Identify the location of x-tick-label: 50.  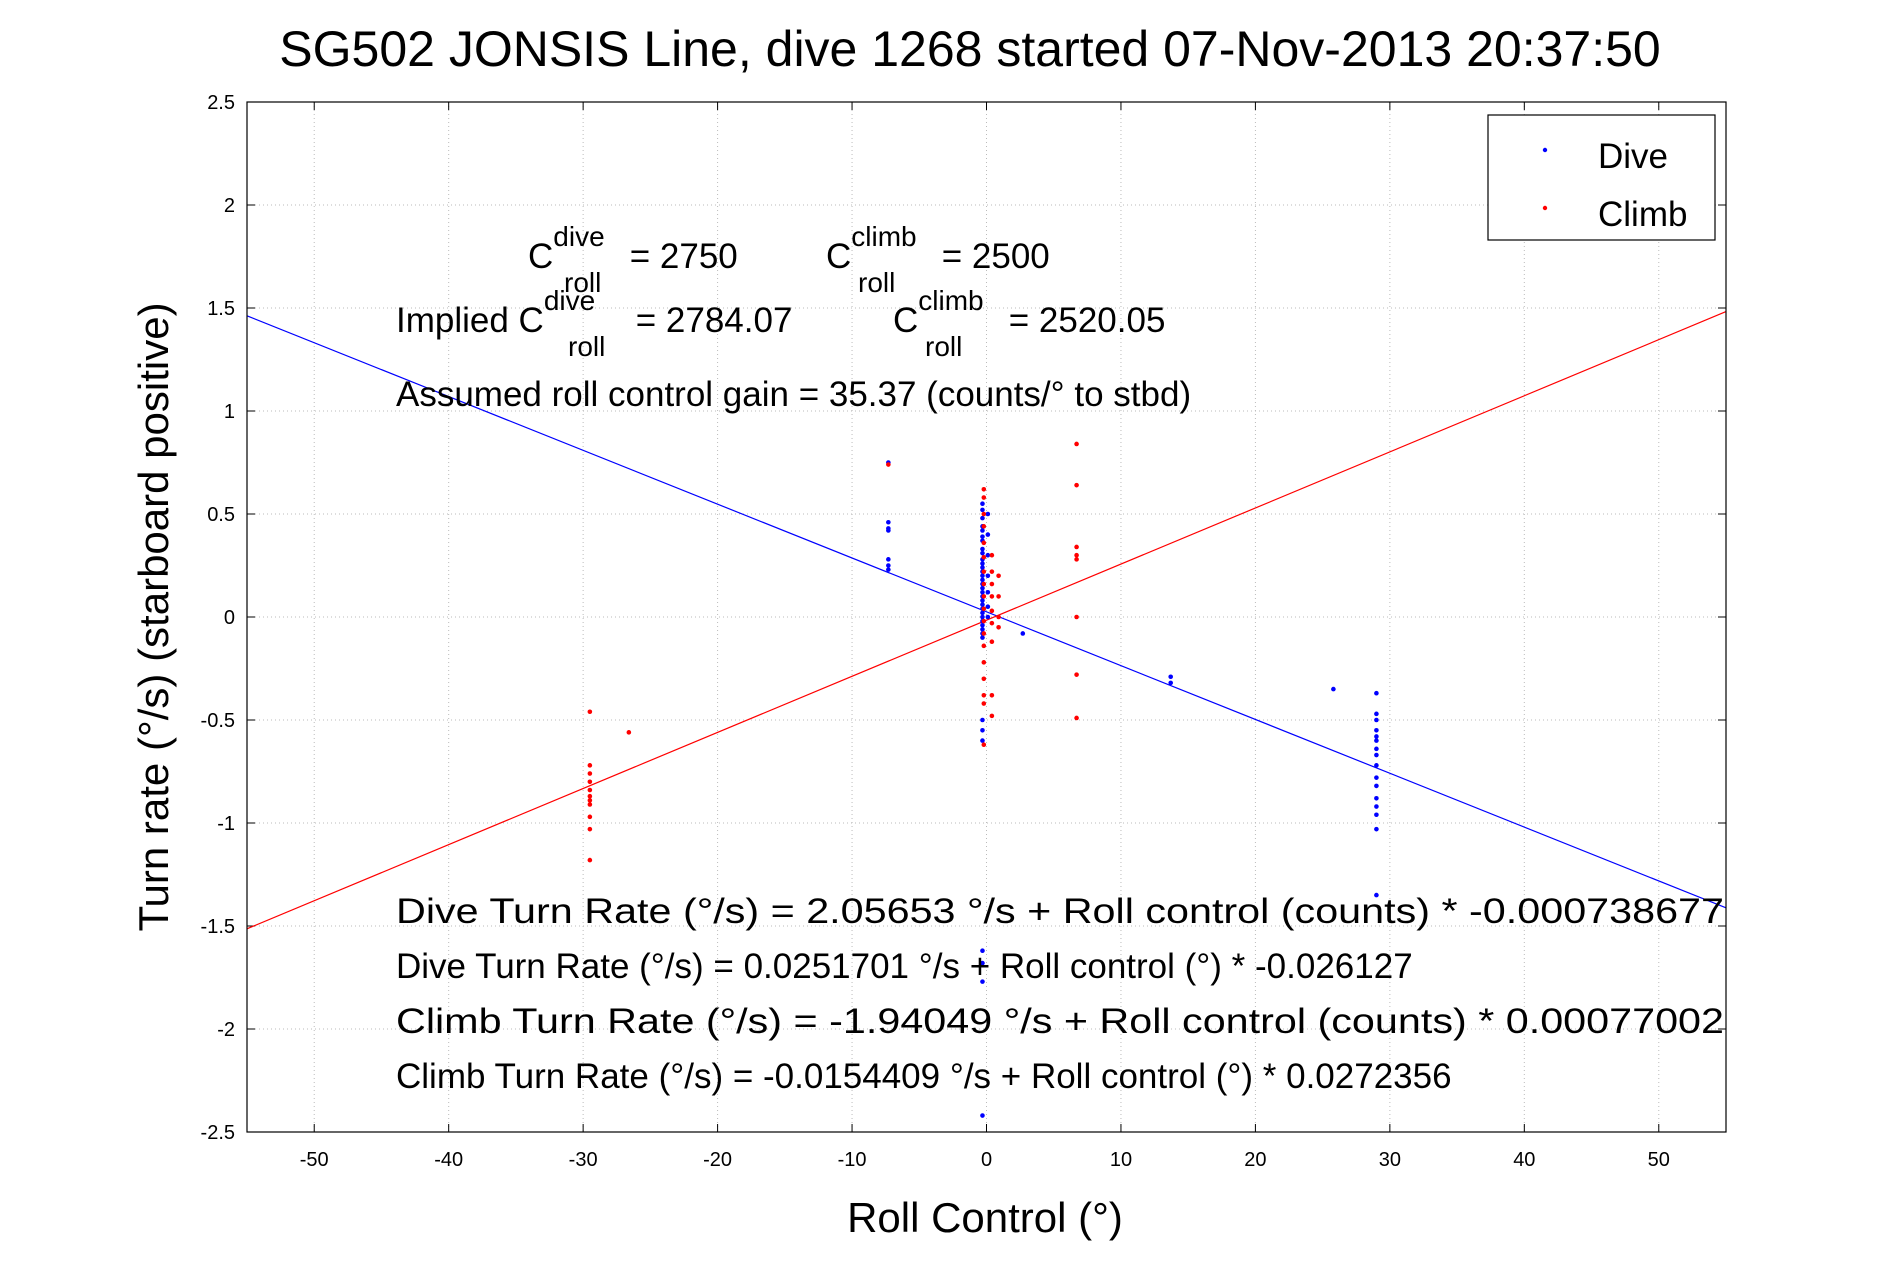
(1659, 1160).